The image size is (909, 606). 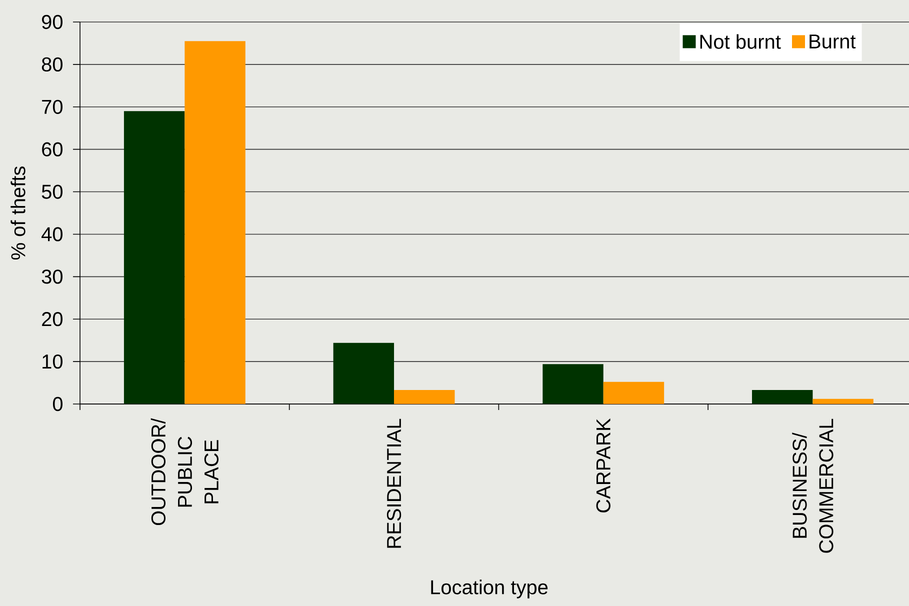 I want to click on y-tick-label: 80, so click(x=52, y=64).